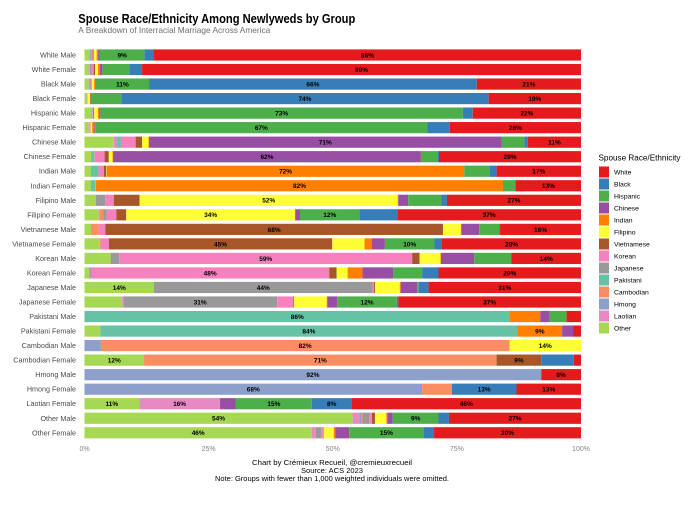  What do you see at coordinates (51, 214) in the screenshot?
I see `svg-text: Filipino Female` at bounding box center [51, 214].